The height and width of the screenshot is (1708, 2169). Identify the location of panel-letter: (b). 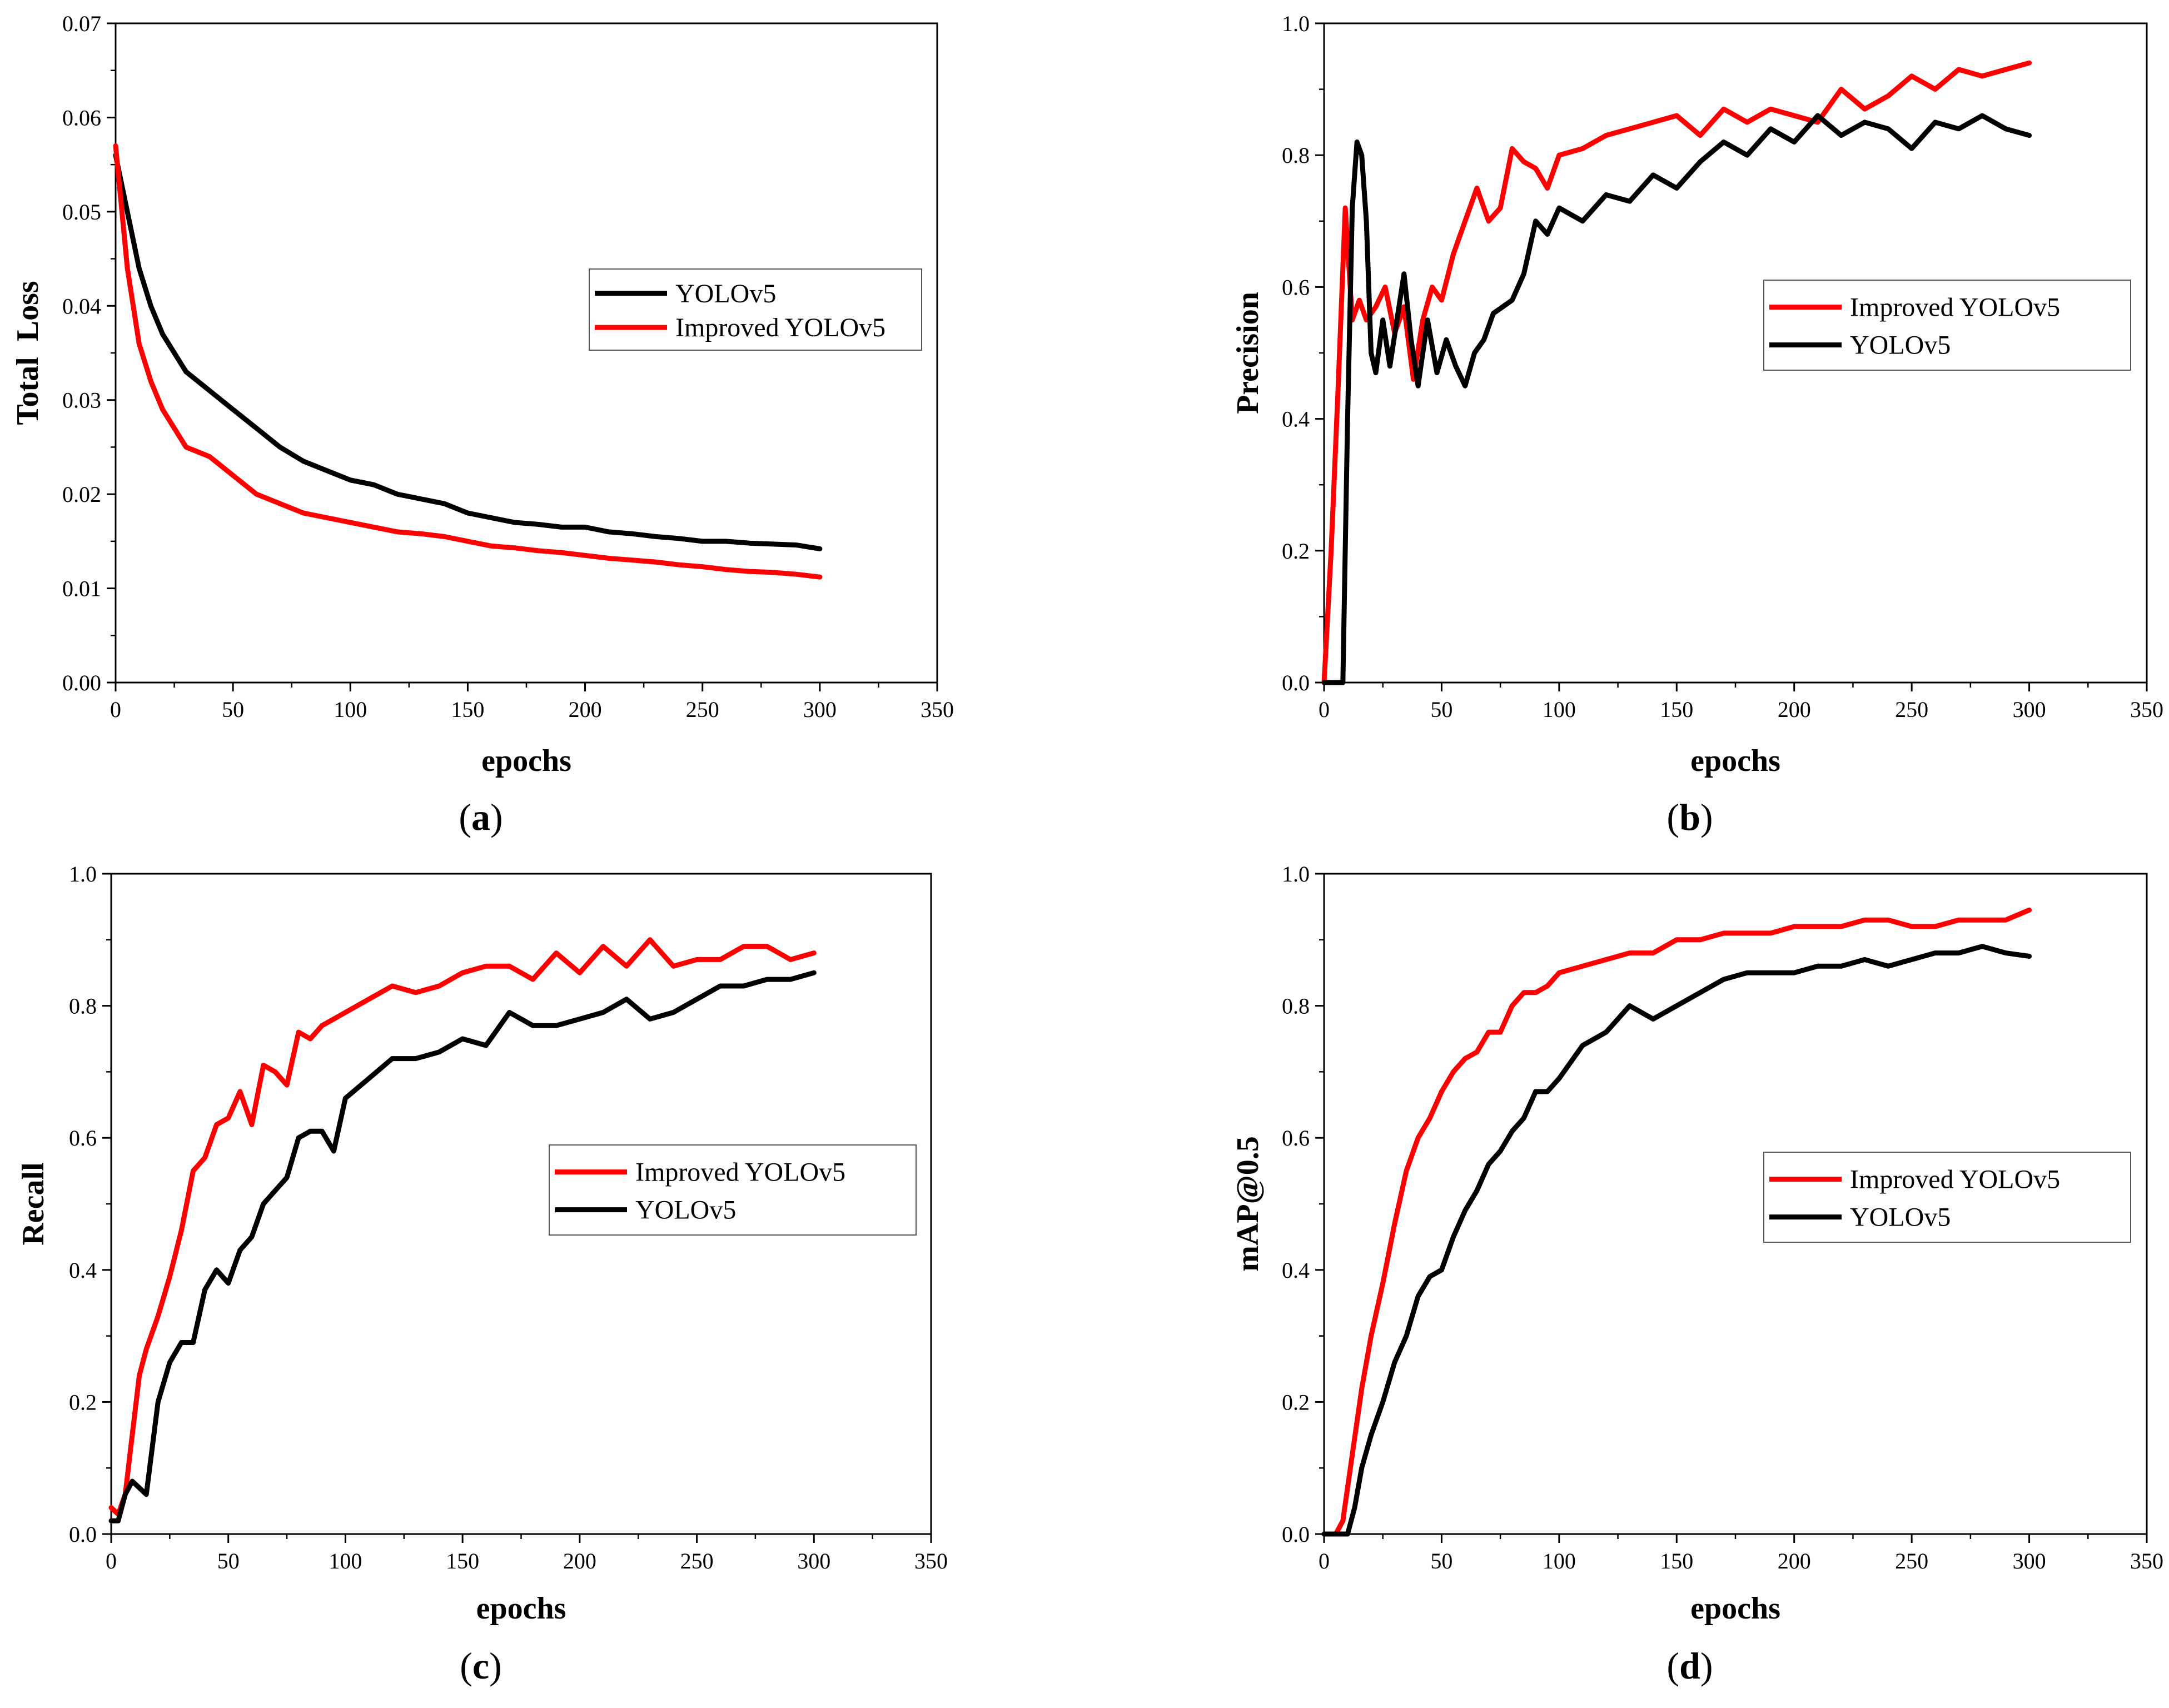
(1689, 817).